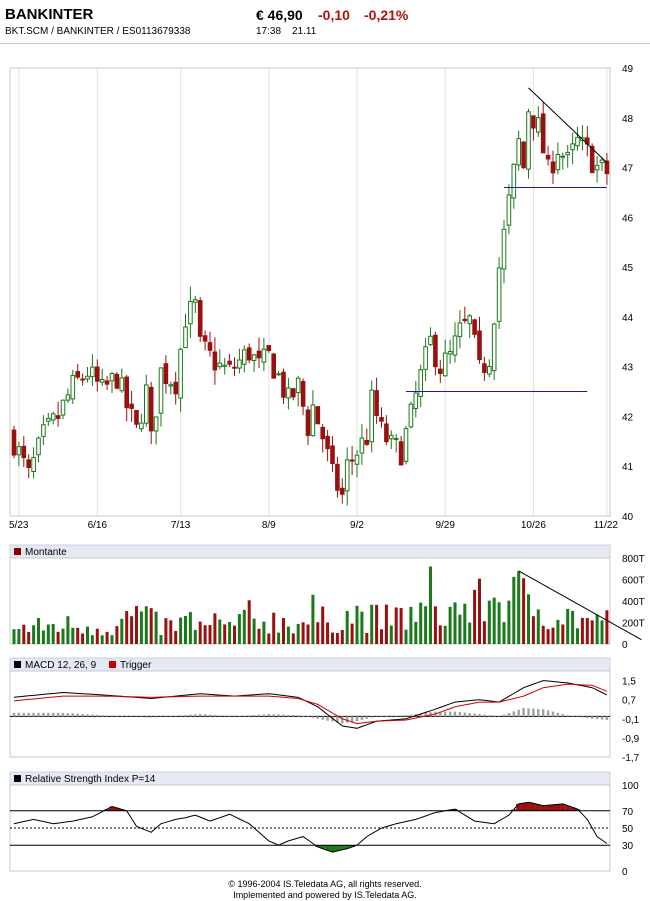 The height and width of the screenshot is (901, 650). Describe the element at coordinates (136, 665) in the screenshot. I see `trigger-legend-label: Trigger` at that location.